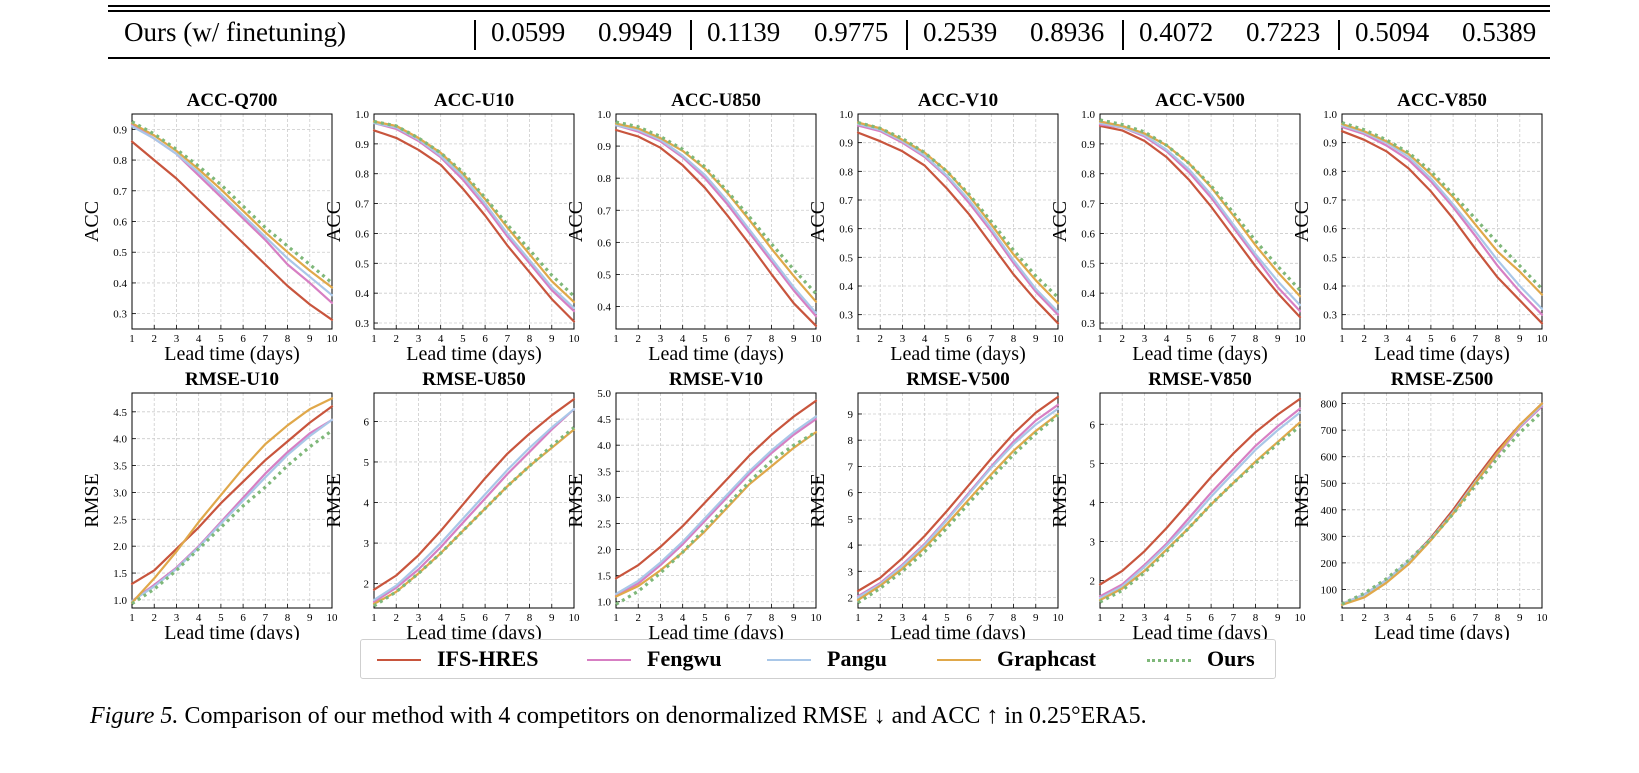 The image size is (1639, 773). What do you see at coordinates (1093, 582) in the screenshot?
I see `y-tick-label: 2` at bounding box center [1093, 582].